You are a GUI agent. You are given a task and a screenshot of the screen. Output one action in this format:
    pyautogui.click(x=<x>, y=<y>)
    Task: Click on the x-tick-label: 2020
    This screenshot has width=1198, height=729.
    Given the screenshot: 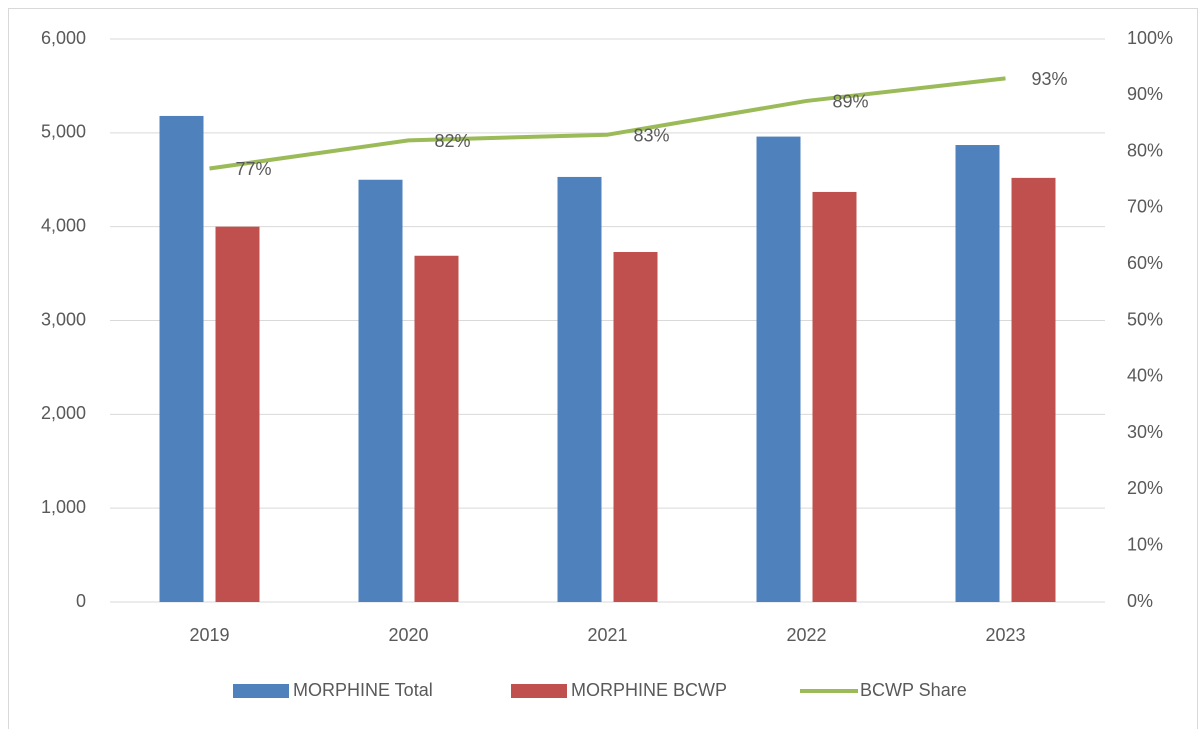 What is the action you would take?
    pyautogui.click(x=408, y=635)
    